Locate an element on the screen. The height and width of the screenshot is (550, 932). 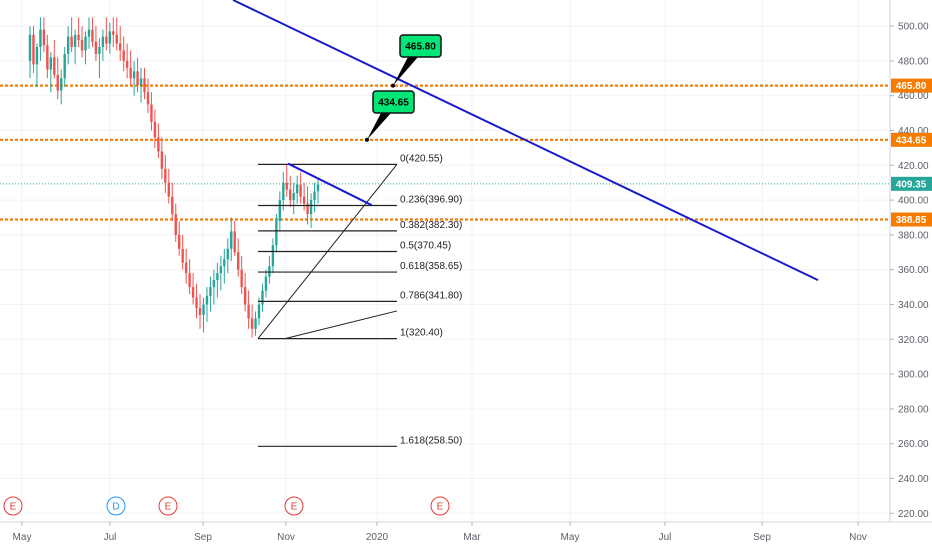
price-tick-label: 400.00 is located at coordinates (913, 201).